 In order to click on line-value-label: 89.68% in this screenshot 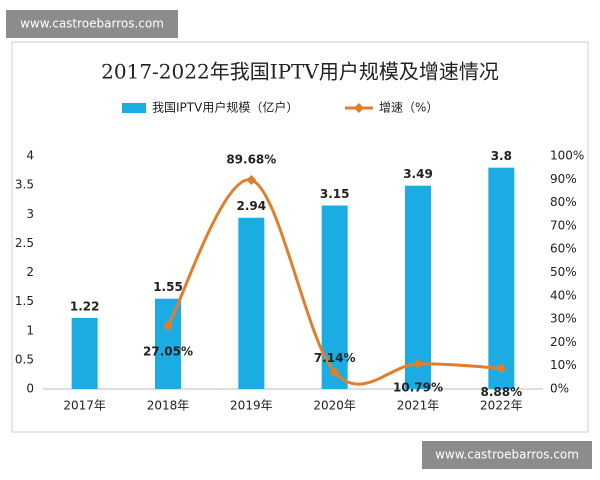, I will do `click(251, 160)`.